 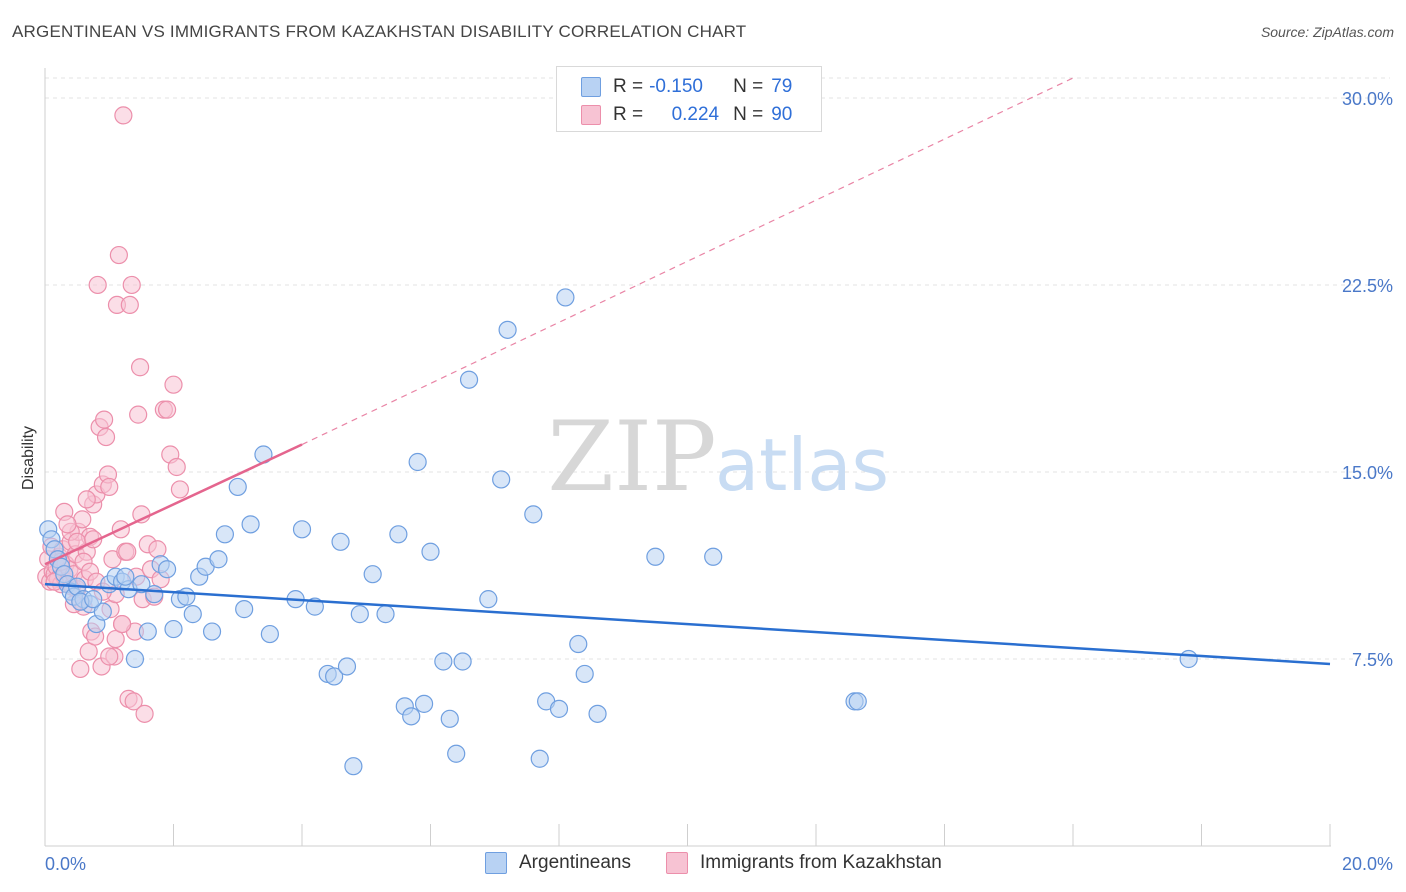 I want to click on y-tick-label: 22.5%, so click(x=1367, y=286).